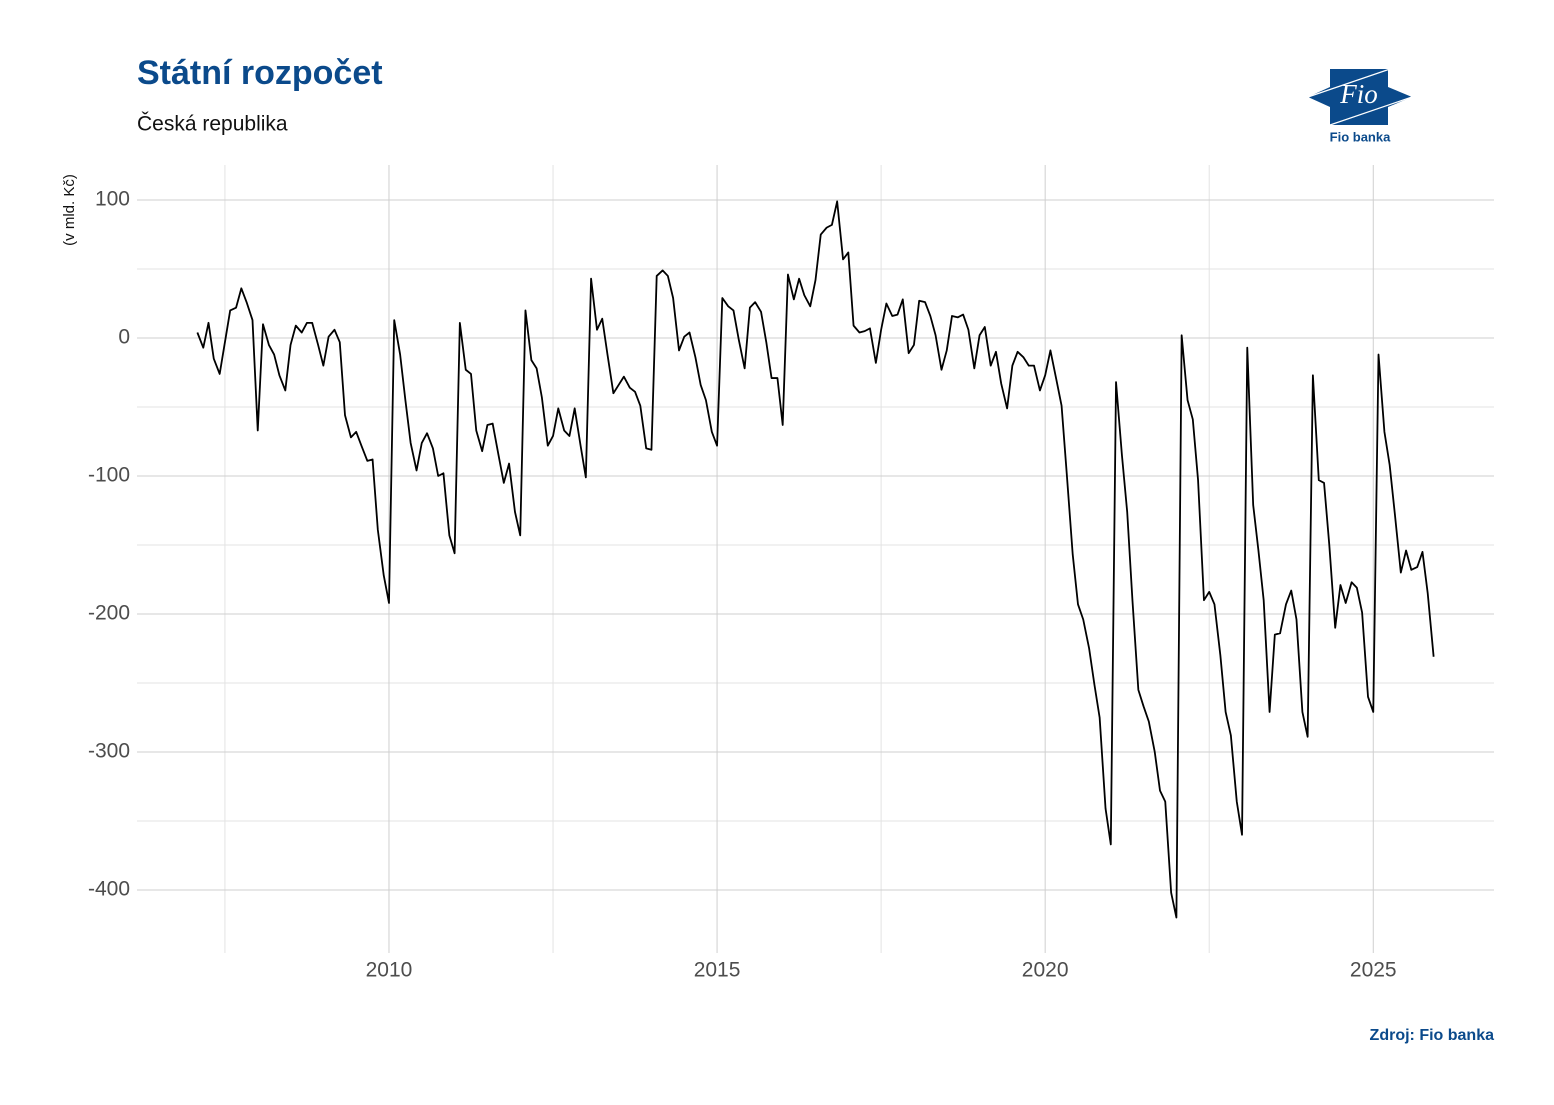  I want to click on y-tick-label: -400, so click(109, 888).